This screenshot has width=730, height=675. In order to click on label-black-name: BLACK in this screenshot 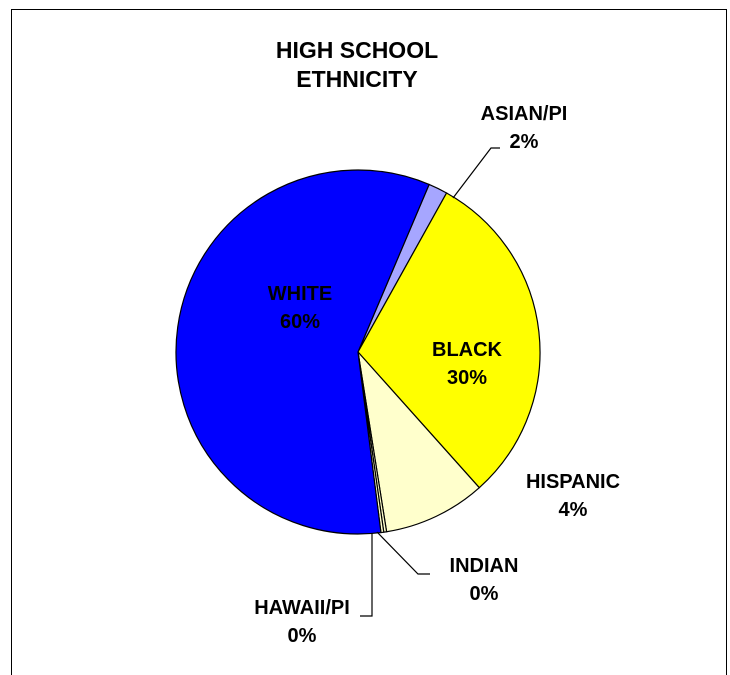, I will do `click(467, 350)`.